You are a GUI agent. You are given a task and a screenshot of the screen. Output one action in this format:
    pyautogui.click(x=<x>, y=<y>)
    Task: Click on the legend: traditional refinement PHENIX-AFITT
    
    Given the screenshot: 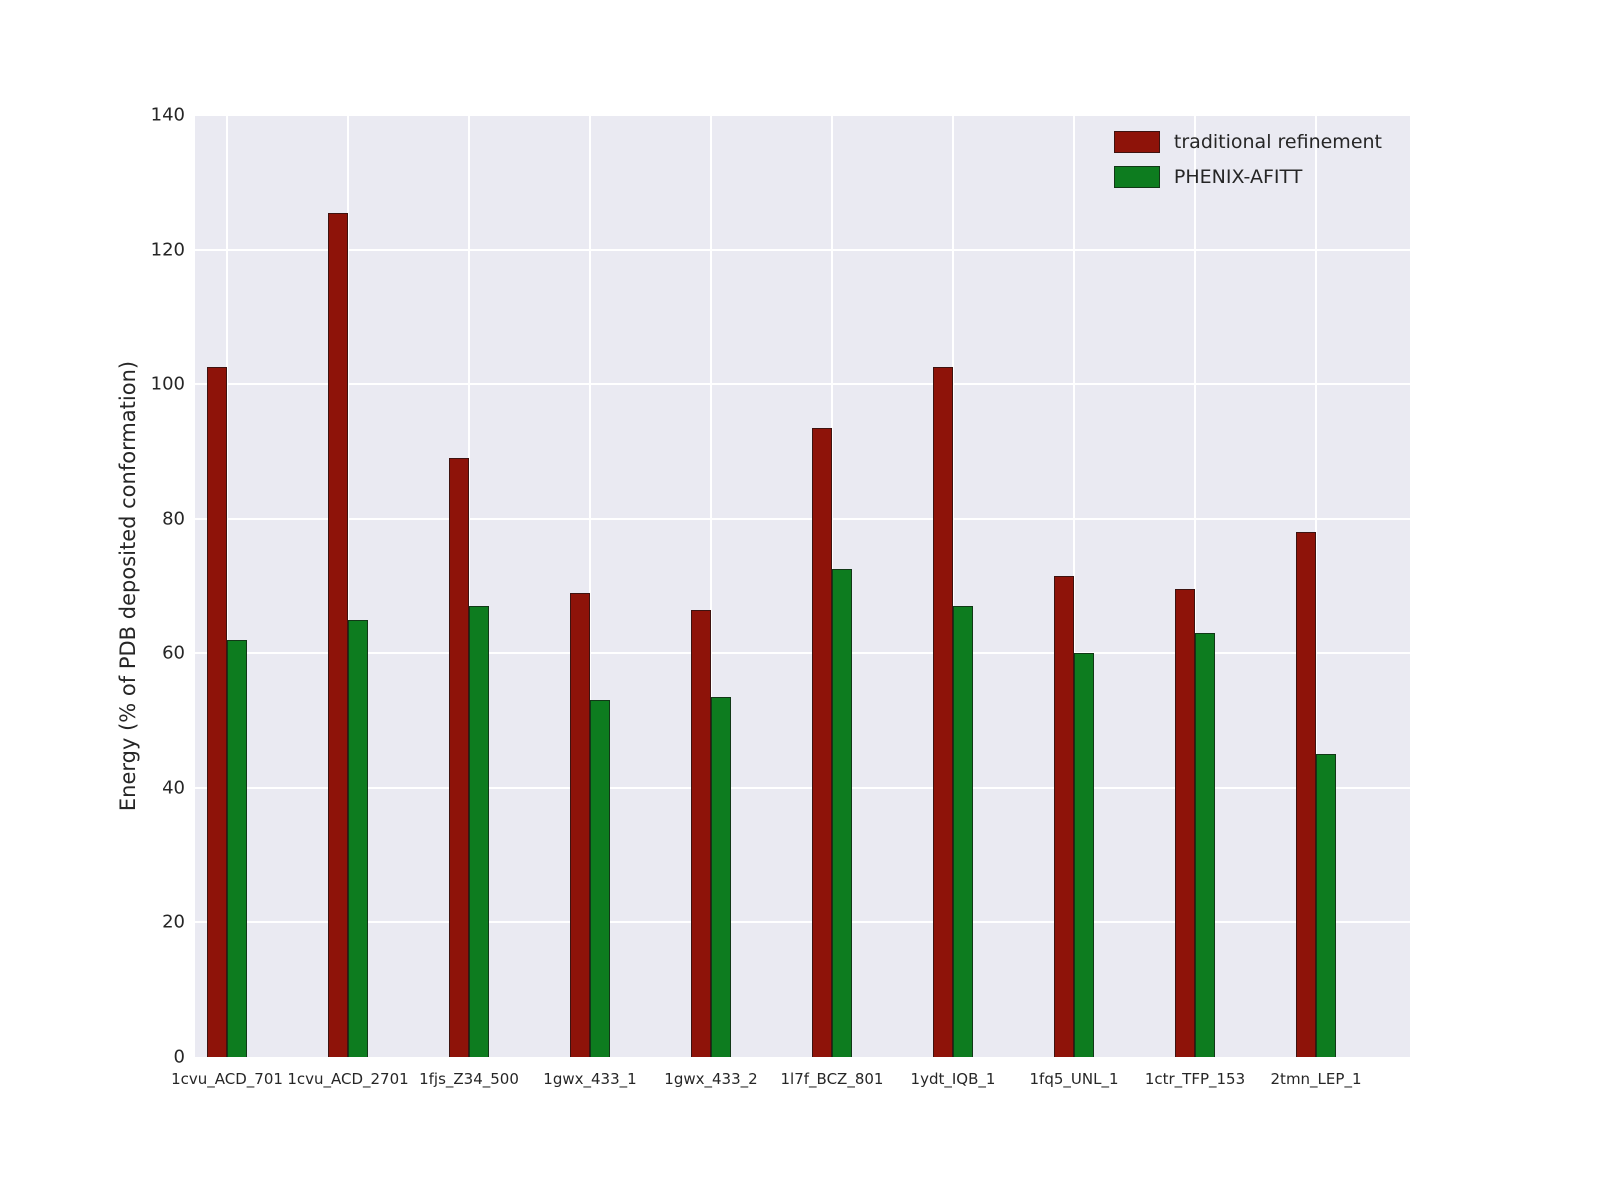 What is the action you would take?
    pyautogui.click(x=1247, y=159)
    